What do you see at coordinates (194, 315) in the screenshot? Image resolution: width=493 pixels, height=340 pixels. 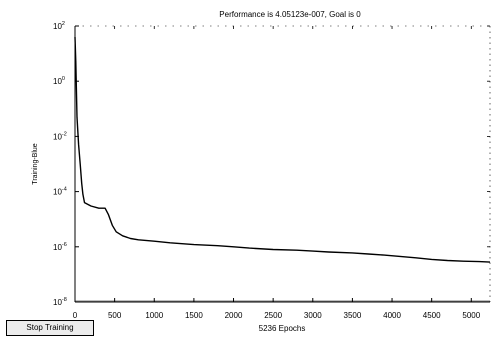 I see `x-tick-label: 1500` at bounding box center [194, 315].